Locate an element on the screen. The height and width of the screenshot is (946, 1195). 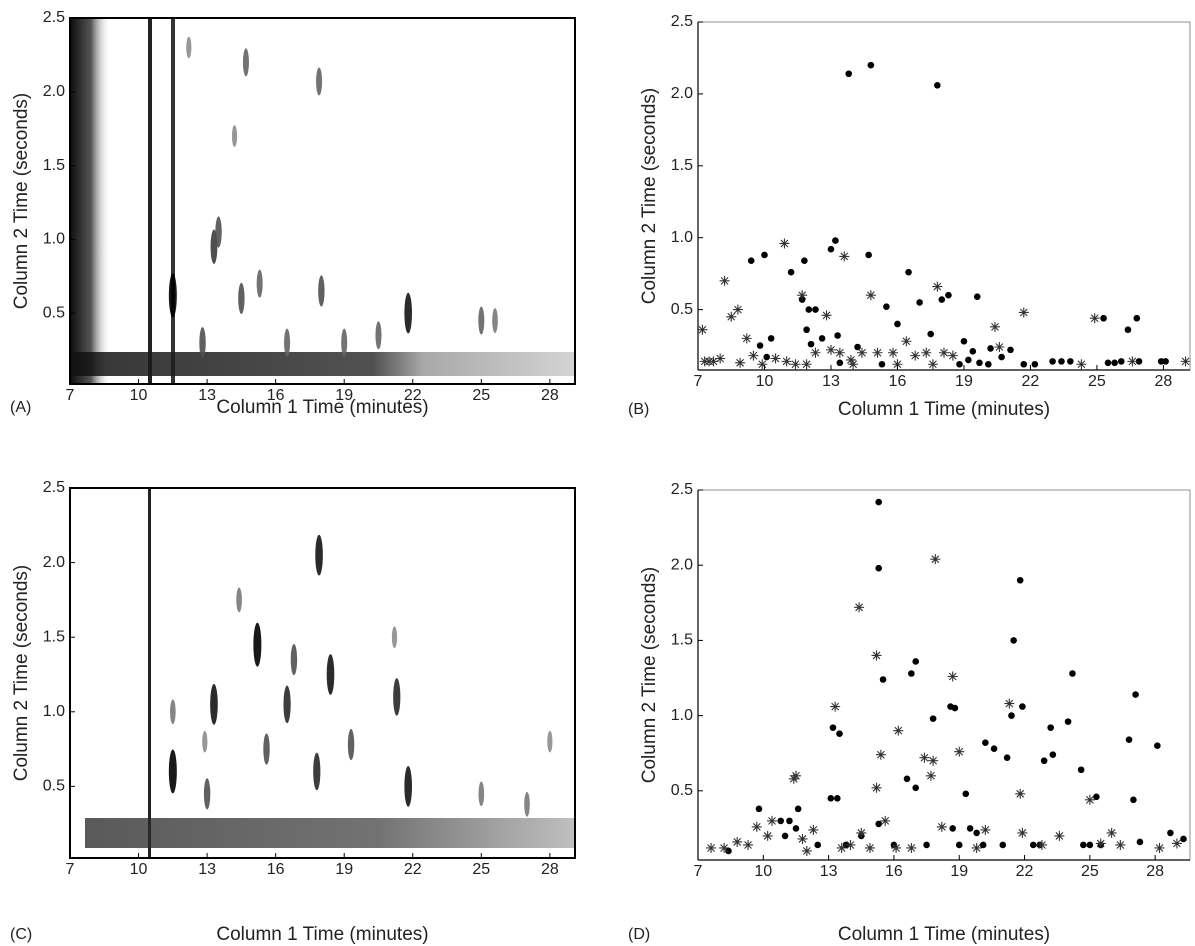
panel-label: (B) is located at coordinates (638, 409).